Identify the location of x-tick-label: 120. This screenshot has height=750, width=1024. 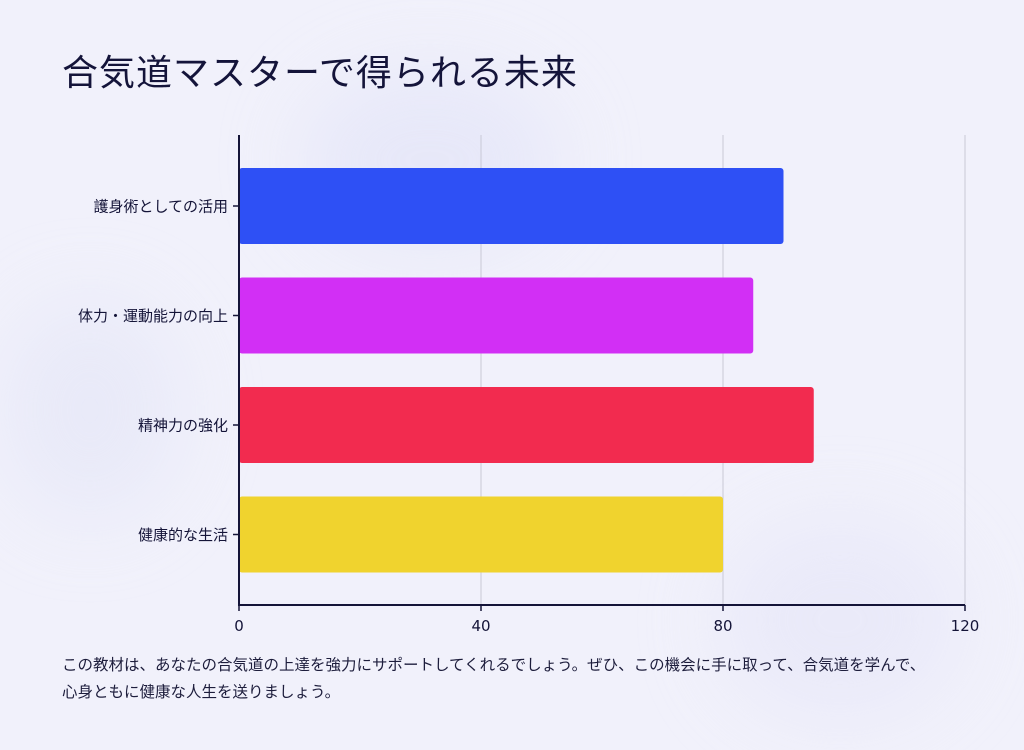
(965, 626).